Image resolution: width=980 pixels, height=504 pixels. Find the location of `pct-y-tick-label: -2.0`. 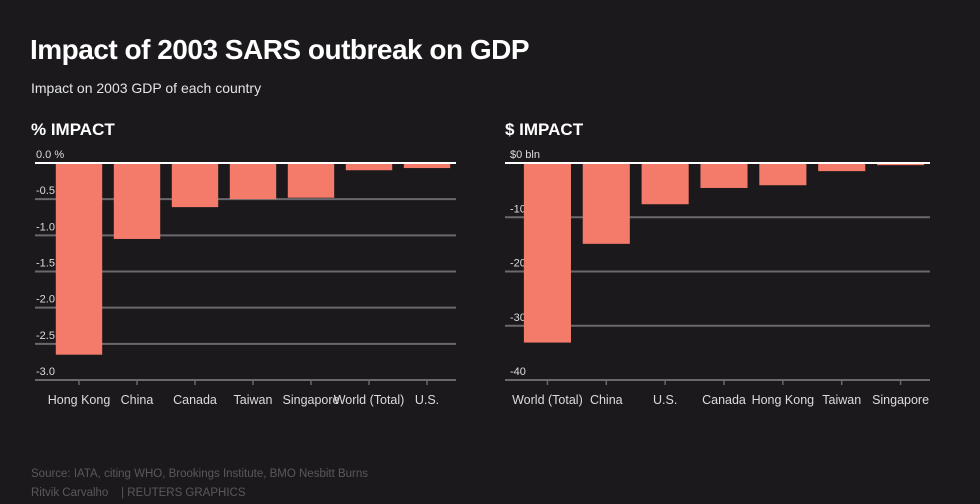

pct-y-tick-label: -2.0 is located at coordinates (45, 300).